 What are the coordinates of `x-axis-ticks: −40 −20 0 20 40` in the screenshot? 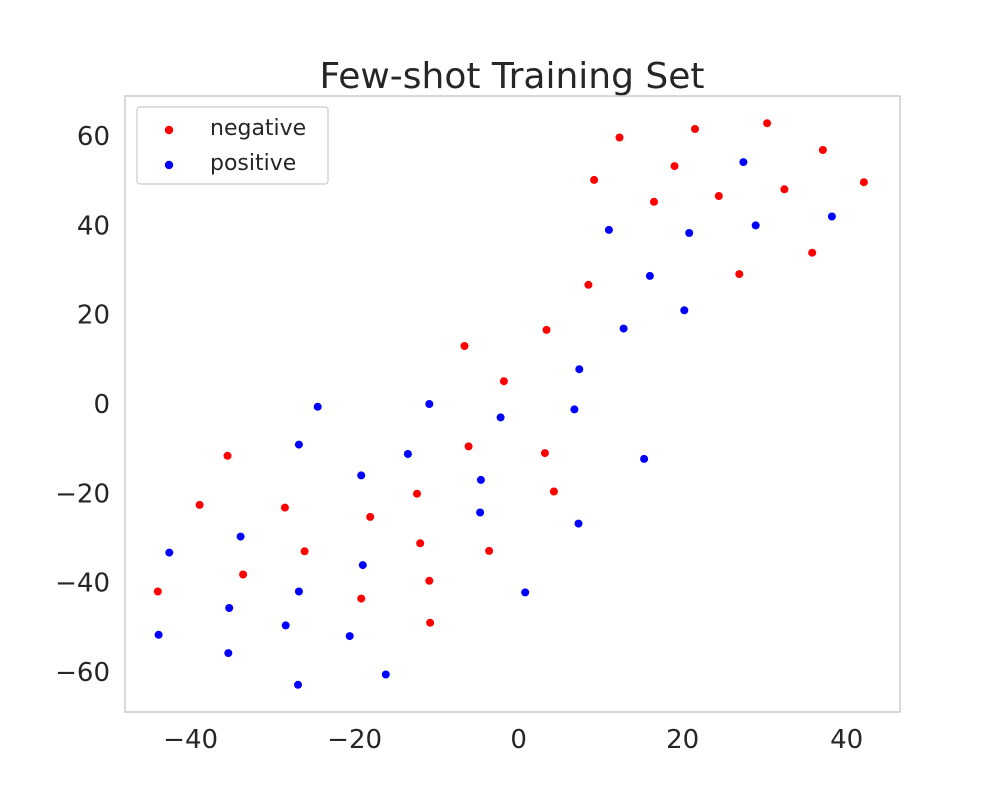 It's located at (513, 740).